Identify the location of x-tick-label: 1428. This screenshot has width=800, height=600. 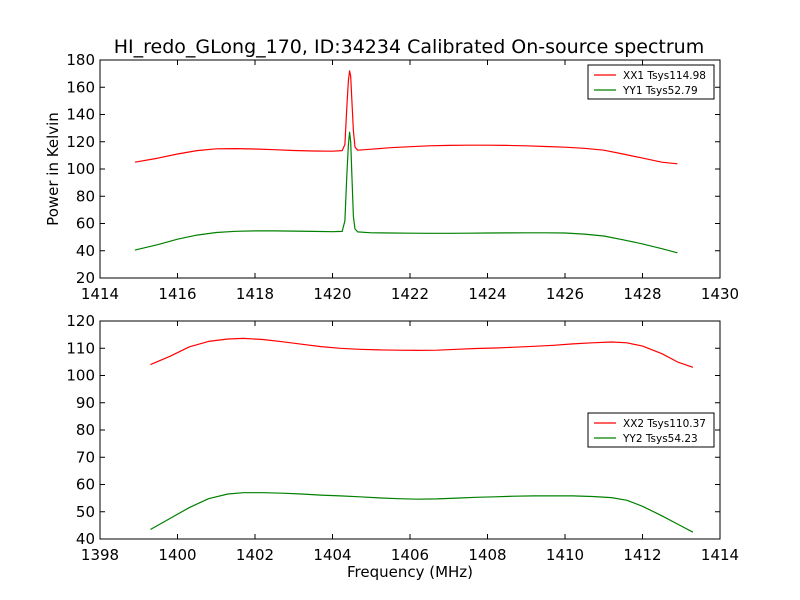
(642, 294).